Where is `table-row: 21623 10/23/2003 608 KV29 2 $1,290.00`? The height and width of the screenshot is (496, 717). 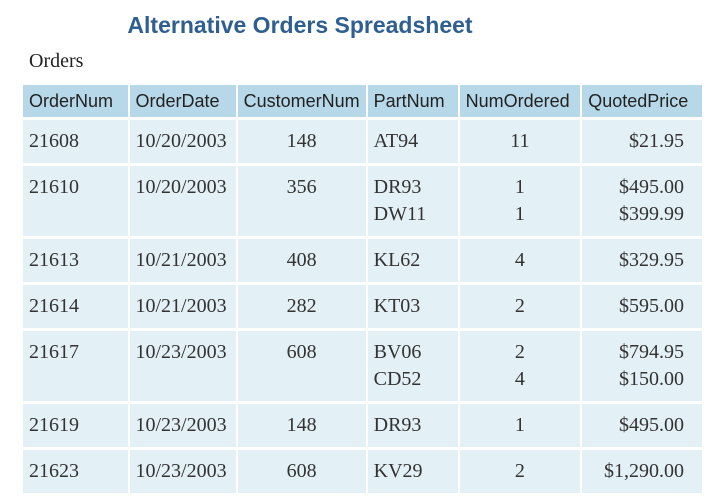 table-row: 21623 10/23/2003 608 KV29 2 $1,290.00 is located at coordinates (362, 471).